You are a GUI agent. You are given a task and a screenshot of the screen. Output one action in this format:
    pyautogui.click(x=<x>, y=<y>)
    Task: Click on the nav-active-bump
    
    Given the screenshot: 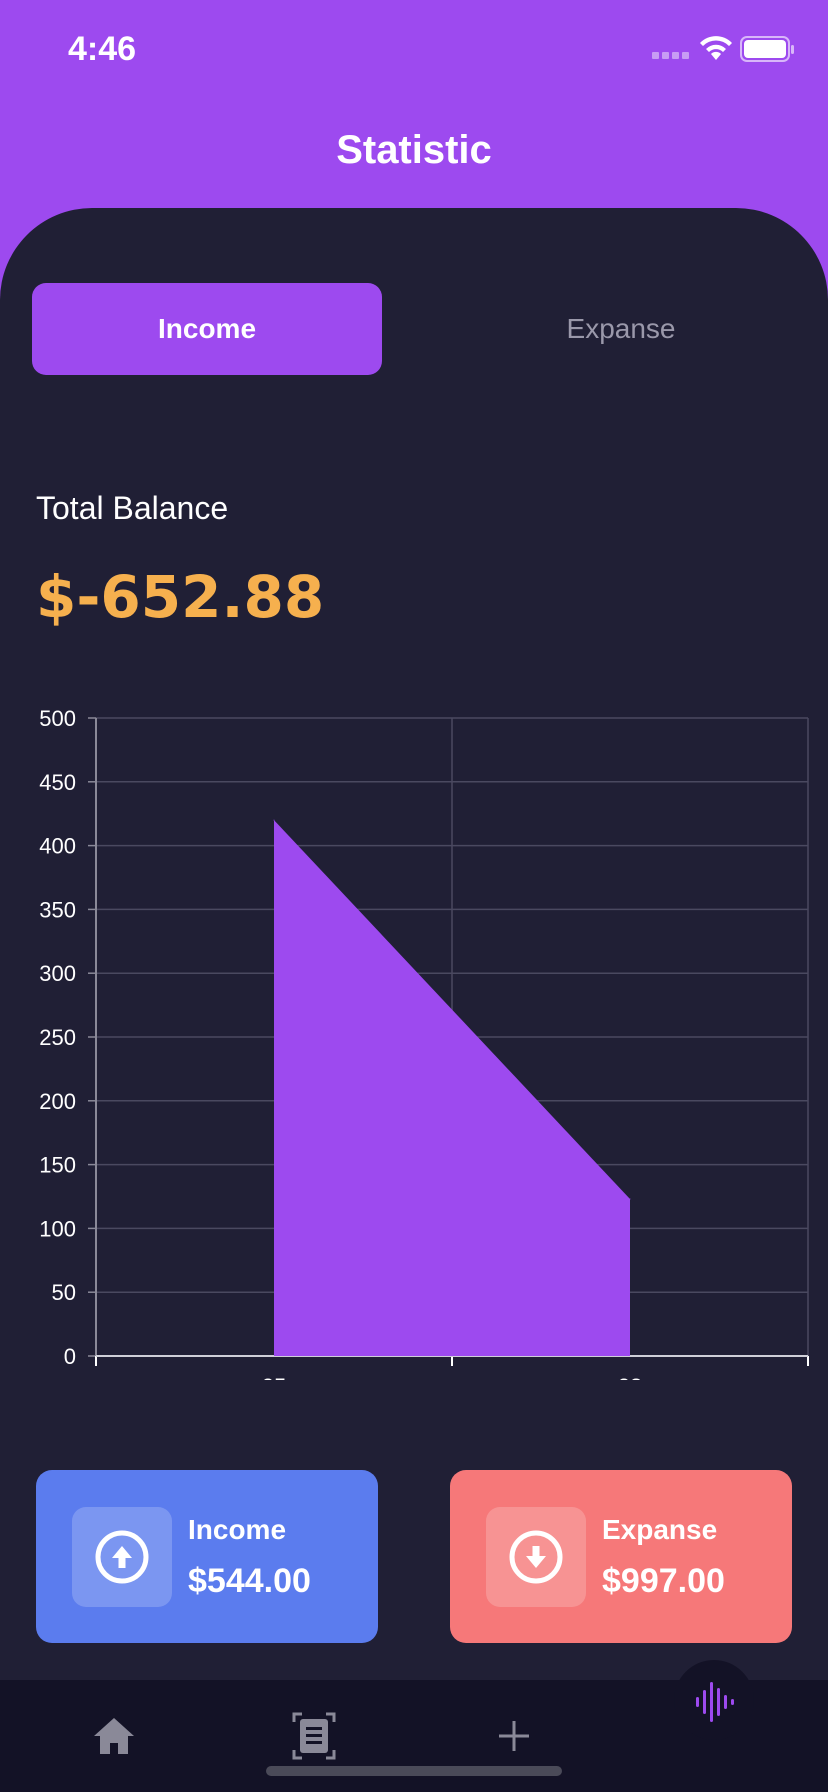 What is the action you would take?
    pyautogui.click(x=714, y=1700)
    